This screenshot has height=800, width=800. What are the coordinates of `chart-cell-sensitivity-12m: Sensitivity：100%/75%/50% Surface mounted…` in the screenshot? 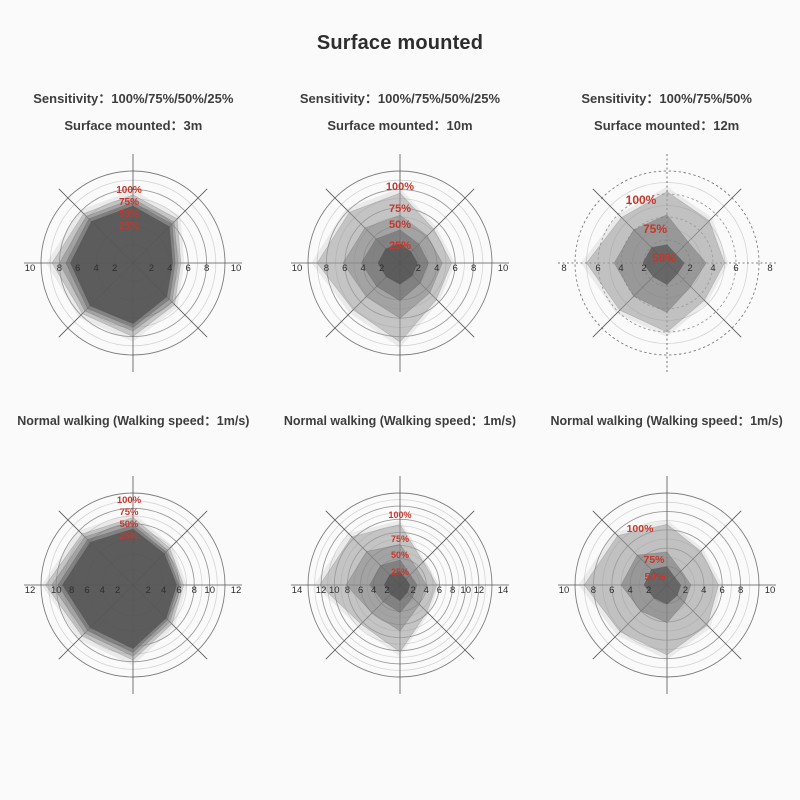 It's located at (666, 234).